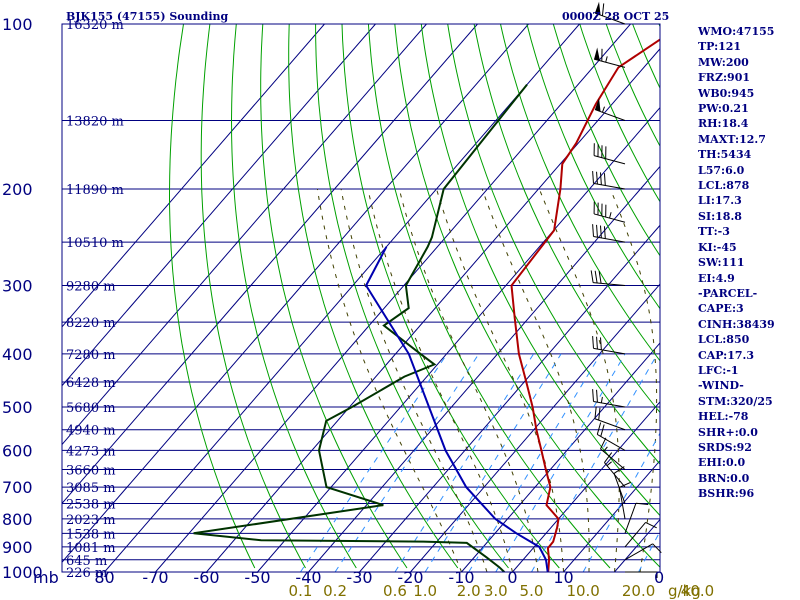 Image resolution: width=800 pixels, height=600 pixels. I want to click on isotherm, so click(560, 457).